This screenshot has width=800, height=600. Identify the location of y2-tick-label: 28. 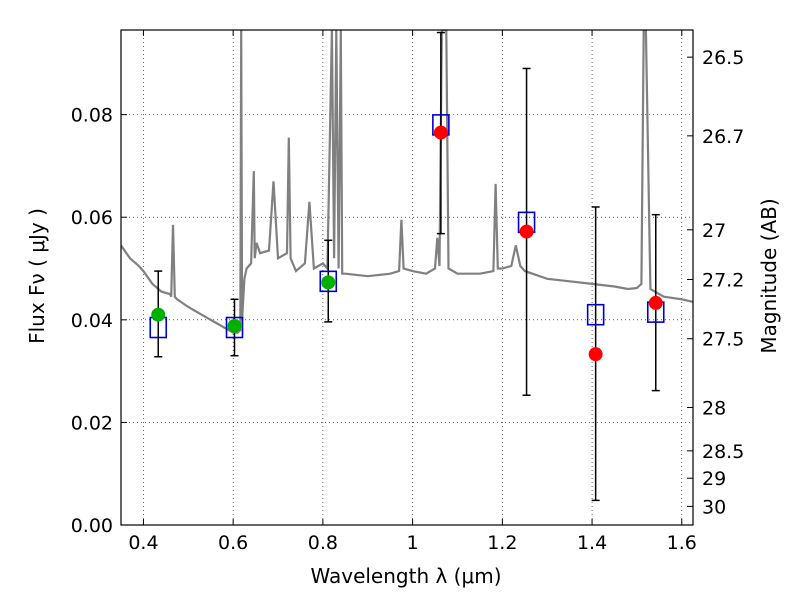
(714, 408).